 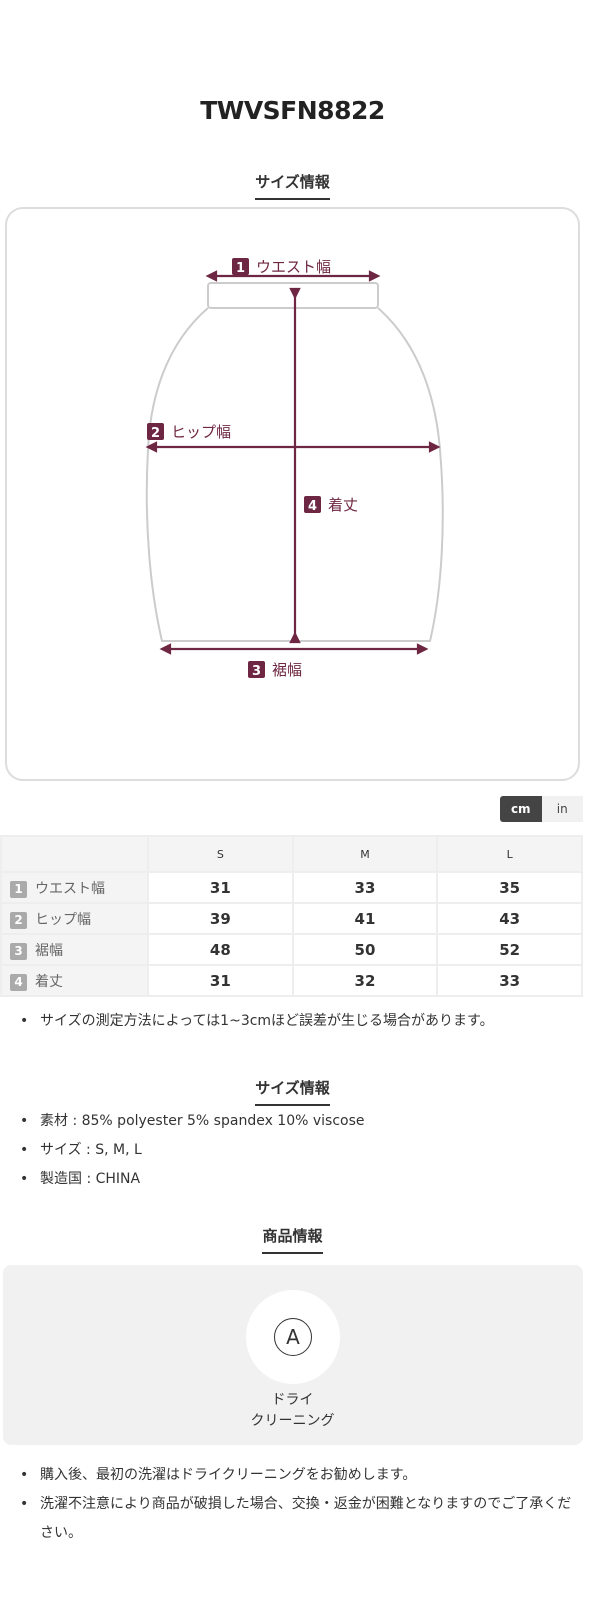 What do you see at coordinates (201, 432) in the screenshot?
I see `label-hip: ヒップ幅` at bounding box center [201, 432].